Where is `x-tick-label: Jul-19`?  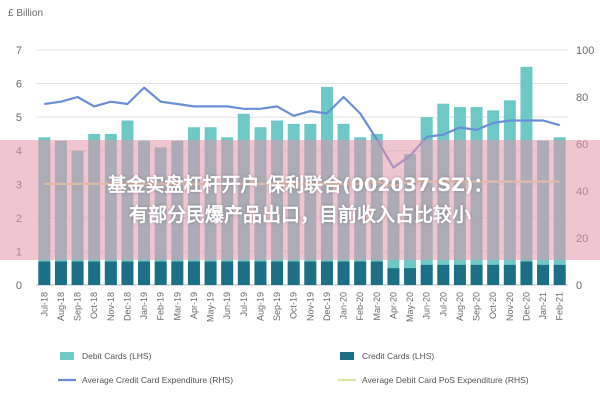 x-tick-label: Jul-19 is located at coordinates (244, 304).